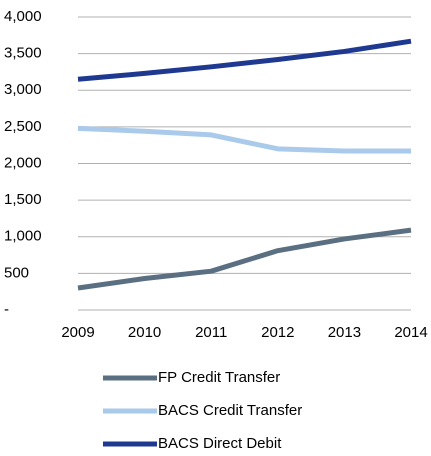 This screenshot has width=431, height=456. What do you see at coordinates (410, 332) in the screenshot?
I see `x-tick-label: 2014` at bounding box center [410, 332].